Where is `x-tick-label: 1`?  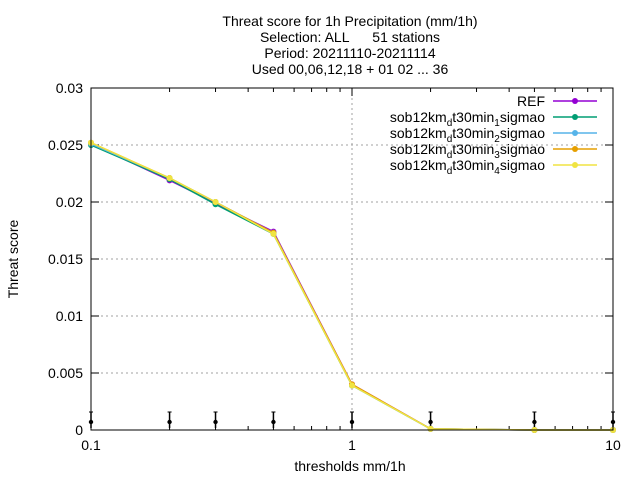
x-tick-label: 1 is located at coordinates (352, 445).